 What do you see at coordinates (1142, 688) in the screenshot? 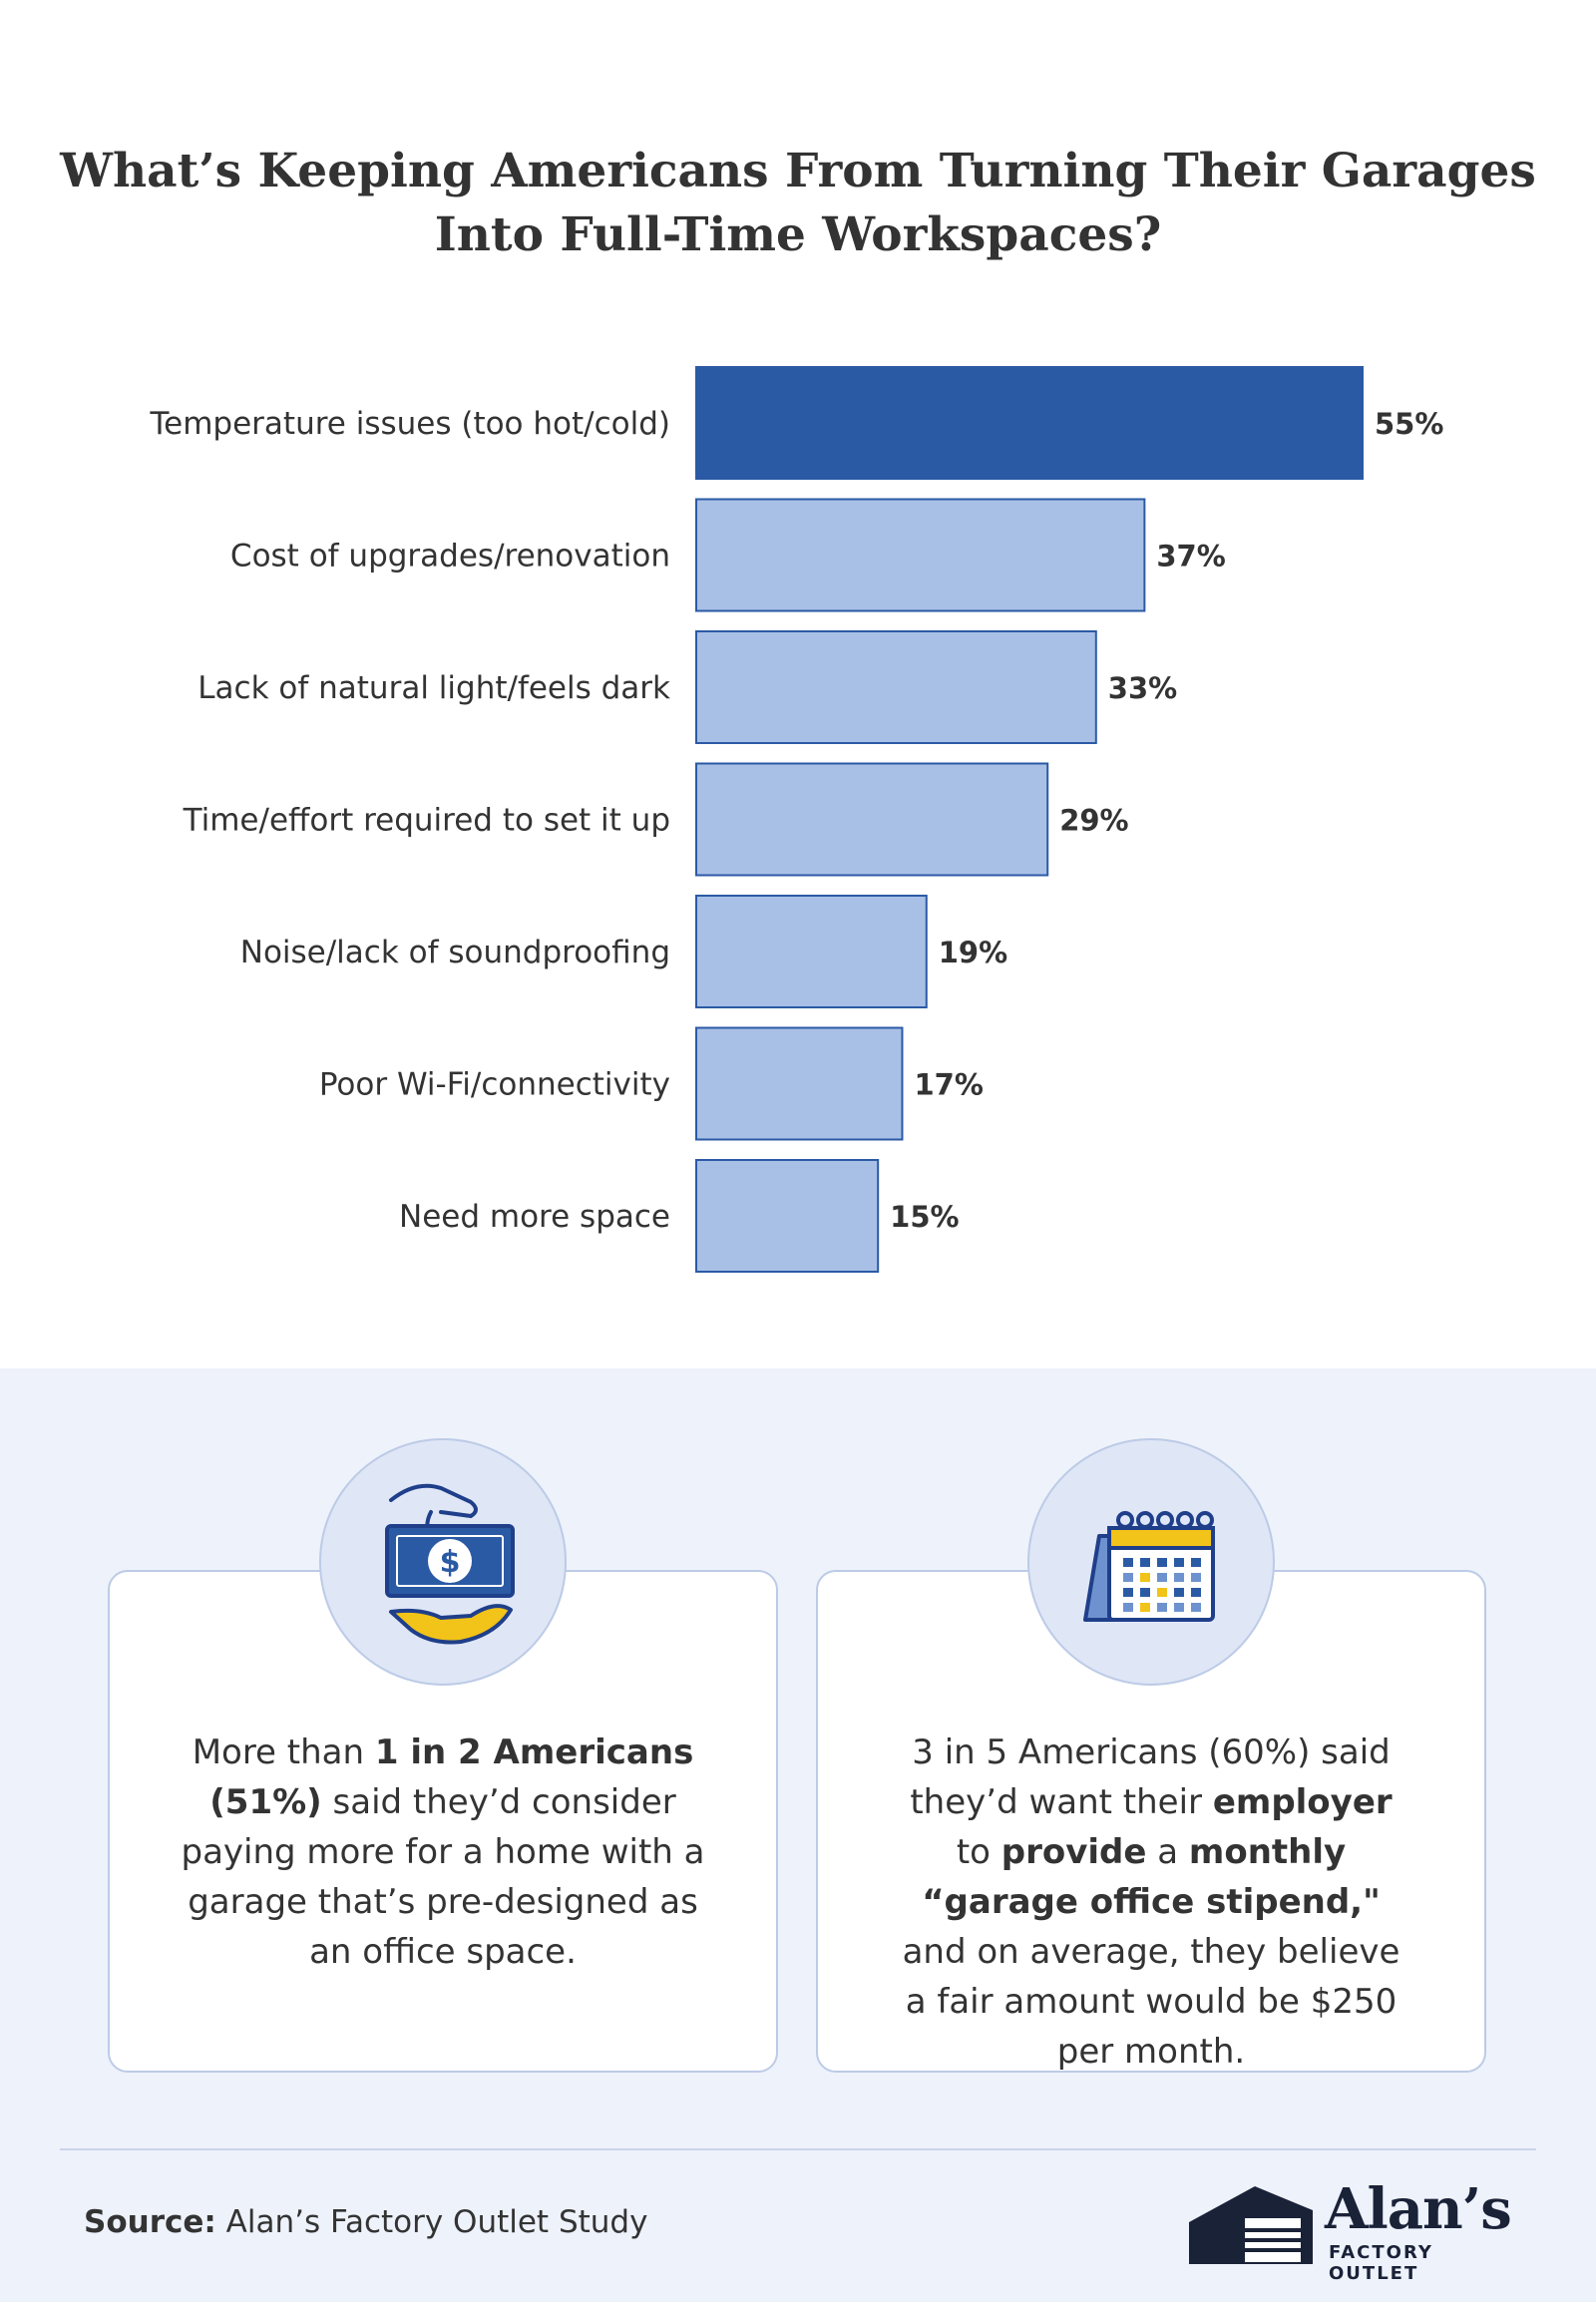
I see `value-label-2: 33%` at bounding box center [1142, 688].